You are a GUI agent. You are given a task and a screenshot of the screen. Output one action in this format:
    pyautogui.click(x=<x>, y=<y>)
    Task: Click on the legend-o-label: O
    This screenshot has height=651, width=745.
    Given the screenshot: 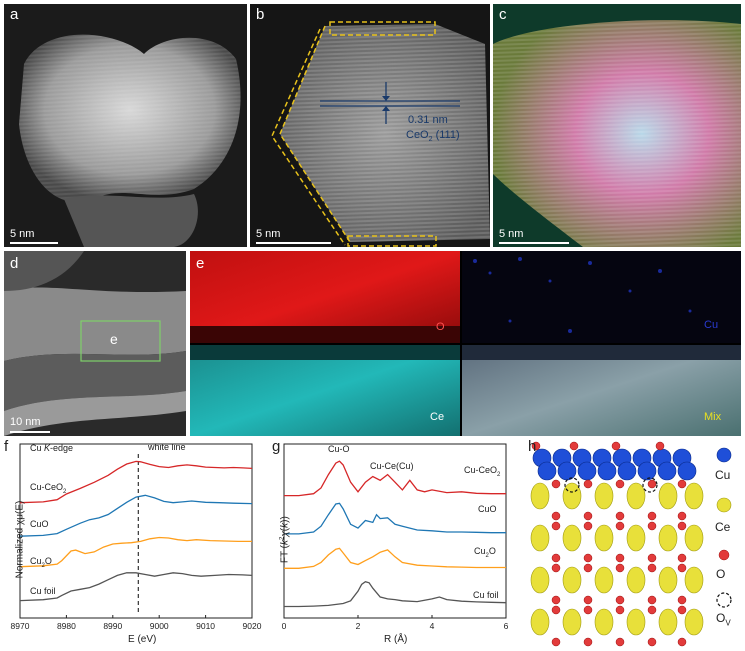 What is the action you would take?
    pyautogui.click(x=721, y=574)
    